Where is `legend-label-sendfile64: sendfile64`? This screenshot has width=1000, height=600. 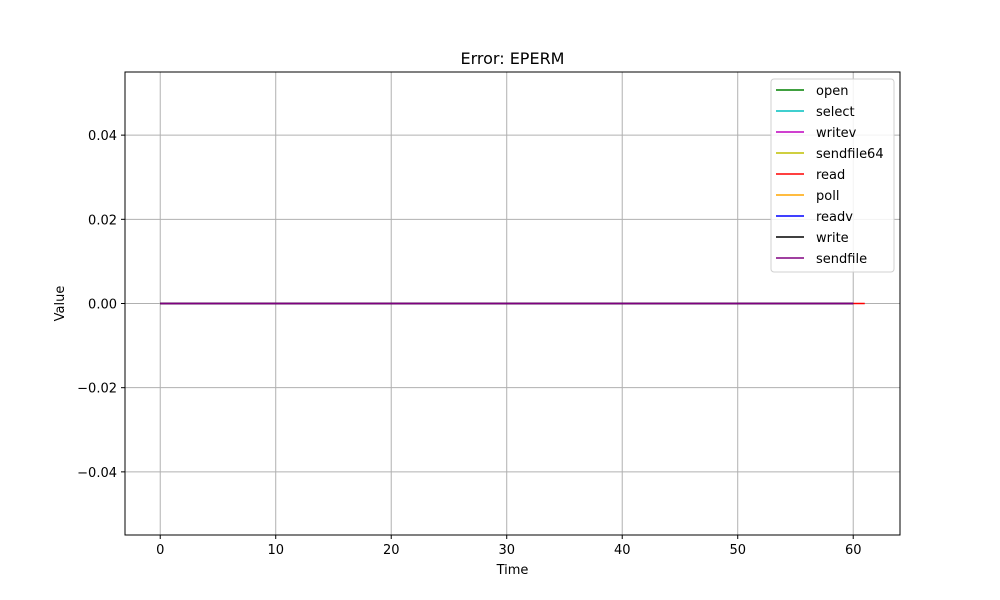
legend-label-sendfile64: sendfile64 is located at coordinates (850, 154).